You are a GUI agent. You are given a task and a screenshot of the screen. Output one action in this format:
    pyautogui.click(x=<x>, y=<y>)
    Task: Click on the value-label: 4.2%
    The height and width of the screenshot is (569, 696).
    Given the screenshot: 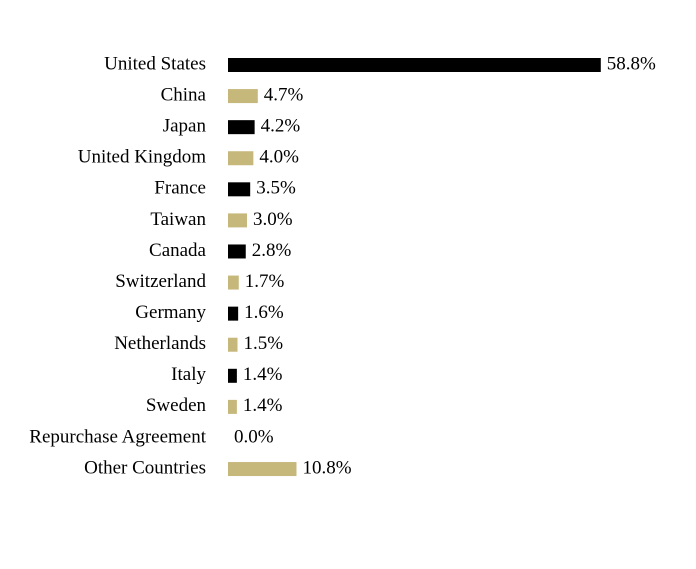 What is the action you would take?
    pyautogui.click(x=281, y=126)
    